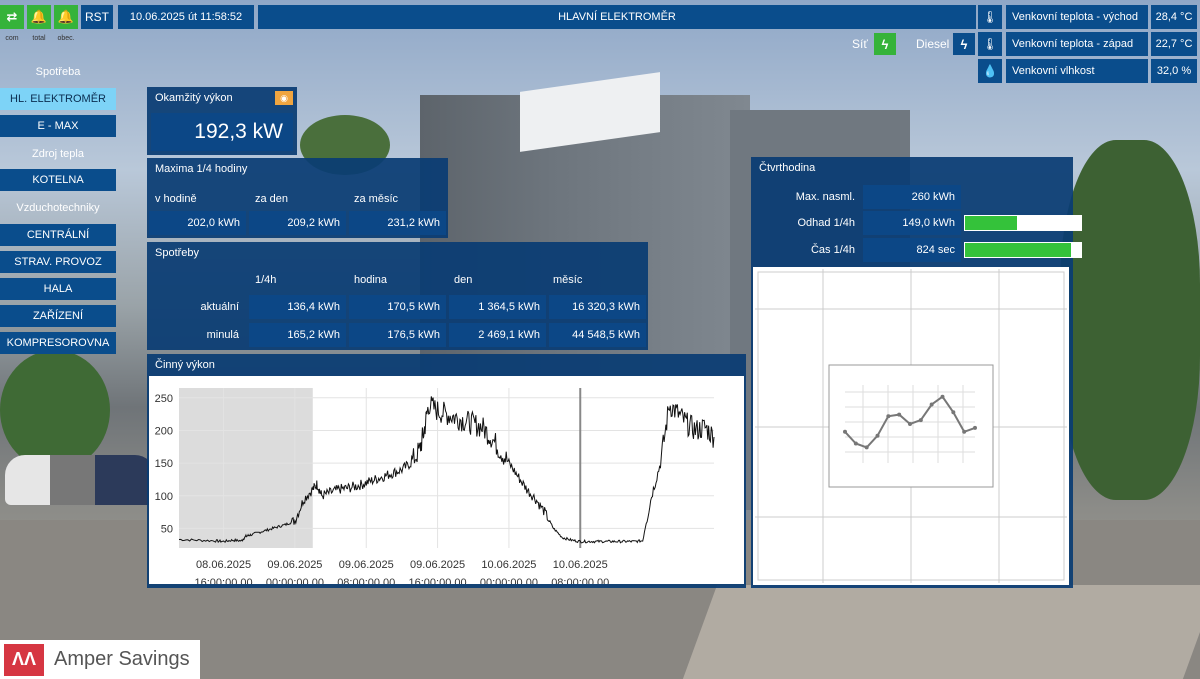 The width and height of the screenshot is (1200, 679). Describe the element at coordinates (97, 17) in the screenshot. I see `rst-button: RST` at that location.